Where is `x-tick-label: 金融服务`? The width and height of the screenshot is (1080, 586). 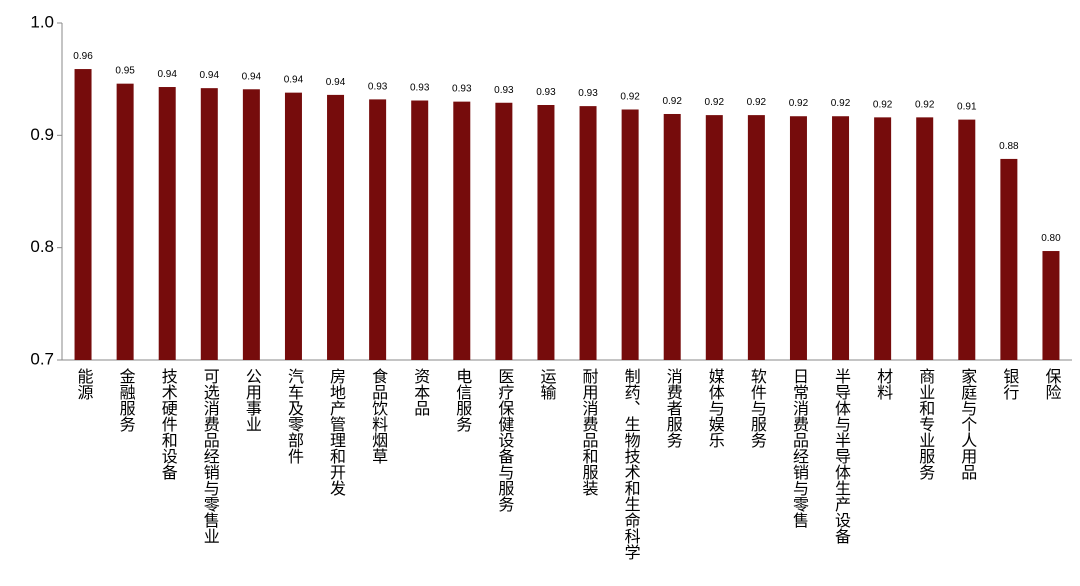
x-tick-label: 金融服务 is located at coordinates (126, 400).